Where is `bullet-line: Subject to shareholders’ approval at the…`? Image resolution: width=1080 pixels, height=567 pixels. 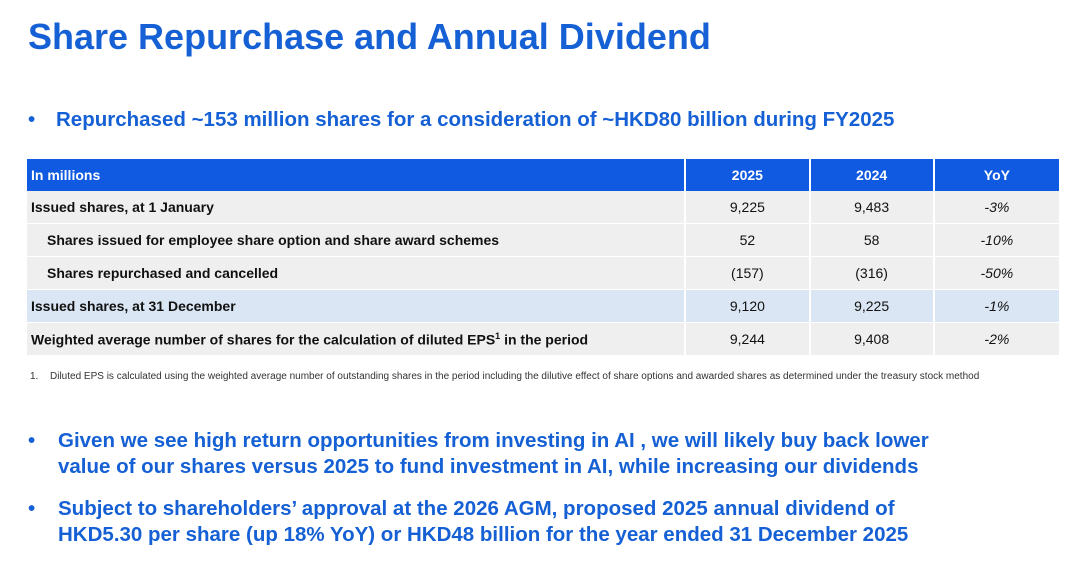
bullet-line: Subject to shareholders’ approval at the… is located at coordinates (476, 508).